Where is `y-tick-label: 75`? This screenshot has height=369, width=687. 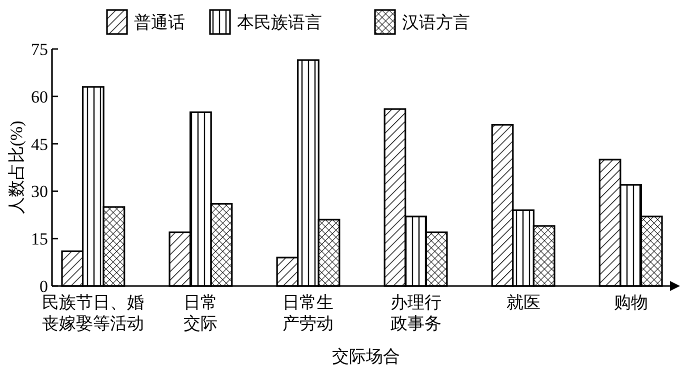
y-tick-label: 75 is located at coordinates (39, 49).